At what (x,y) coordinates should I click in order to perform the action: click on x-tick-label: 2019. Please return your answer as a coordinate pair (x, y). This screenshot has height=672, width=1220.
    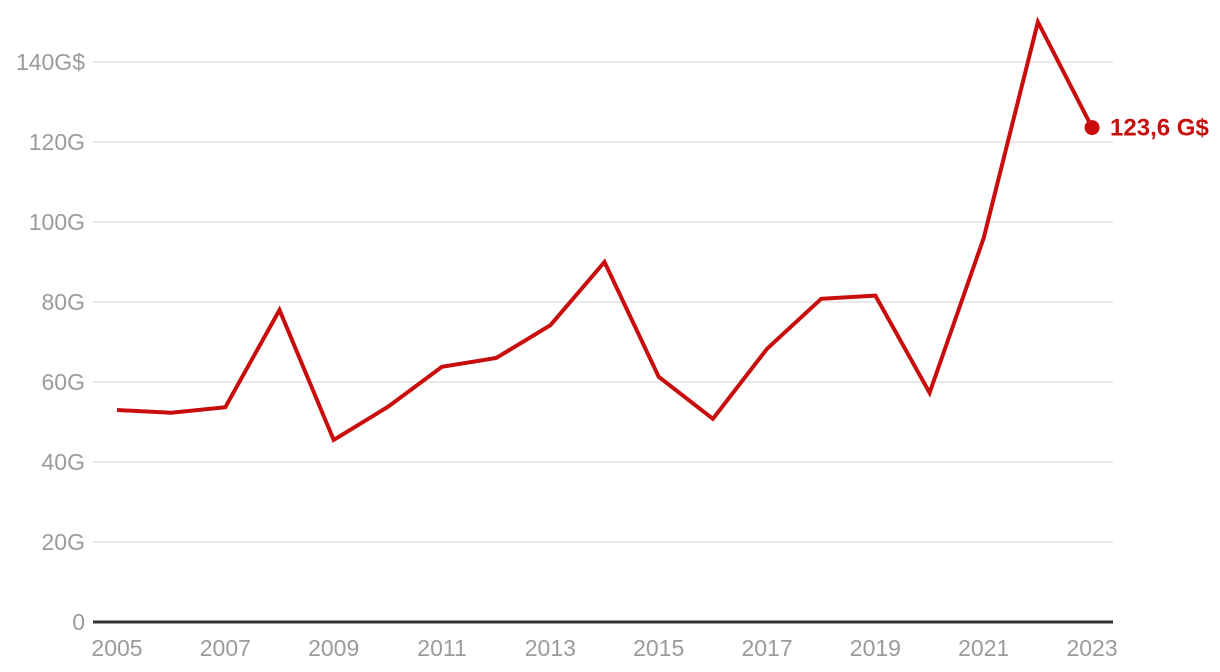
    Looking at the image, I should click on (875, 648).